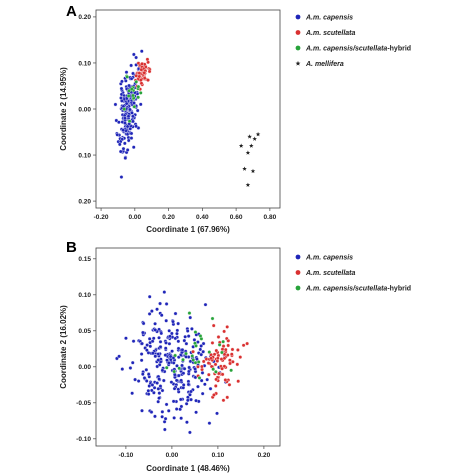  What do you see at coordinates (83, 439) in the screenshot?
I see `y-tick-label: -0.10` at bounding box center [83, 439].